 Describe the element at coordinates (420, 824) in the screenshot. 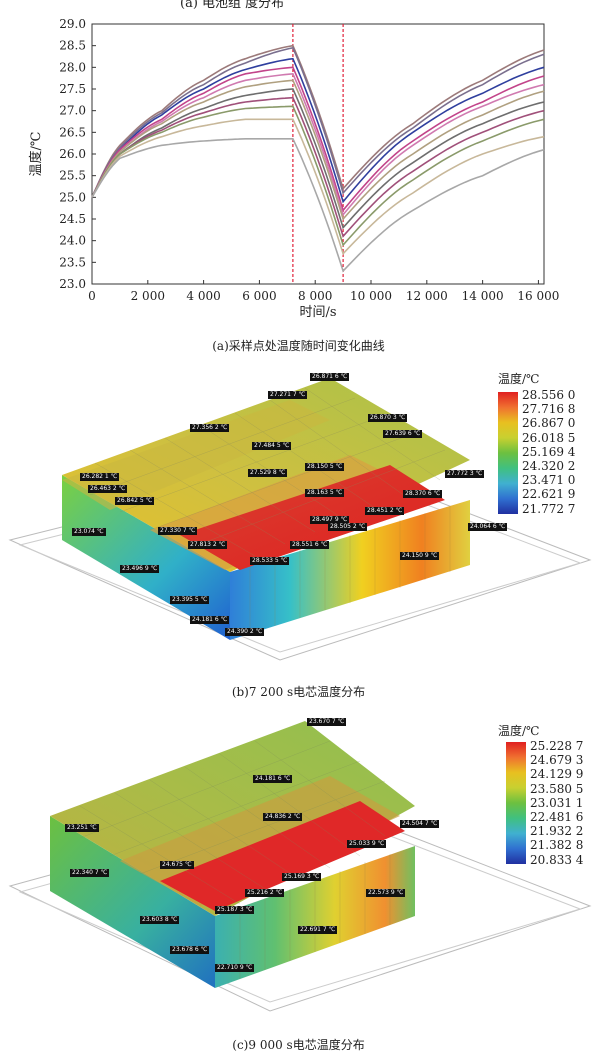

I see `c-temperature-tag: 24.504 7 ℃` at that location.